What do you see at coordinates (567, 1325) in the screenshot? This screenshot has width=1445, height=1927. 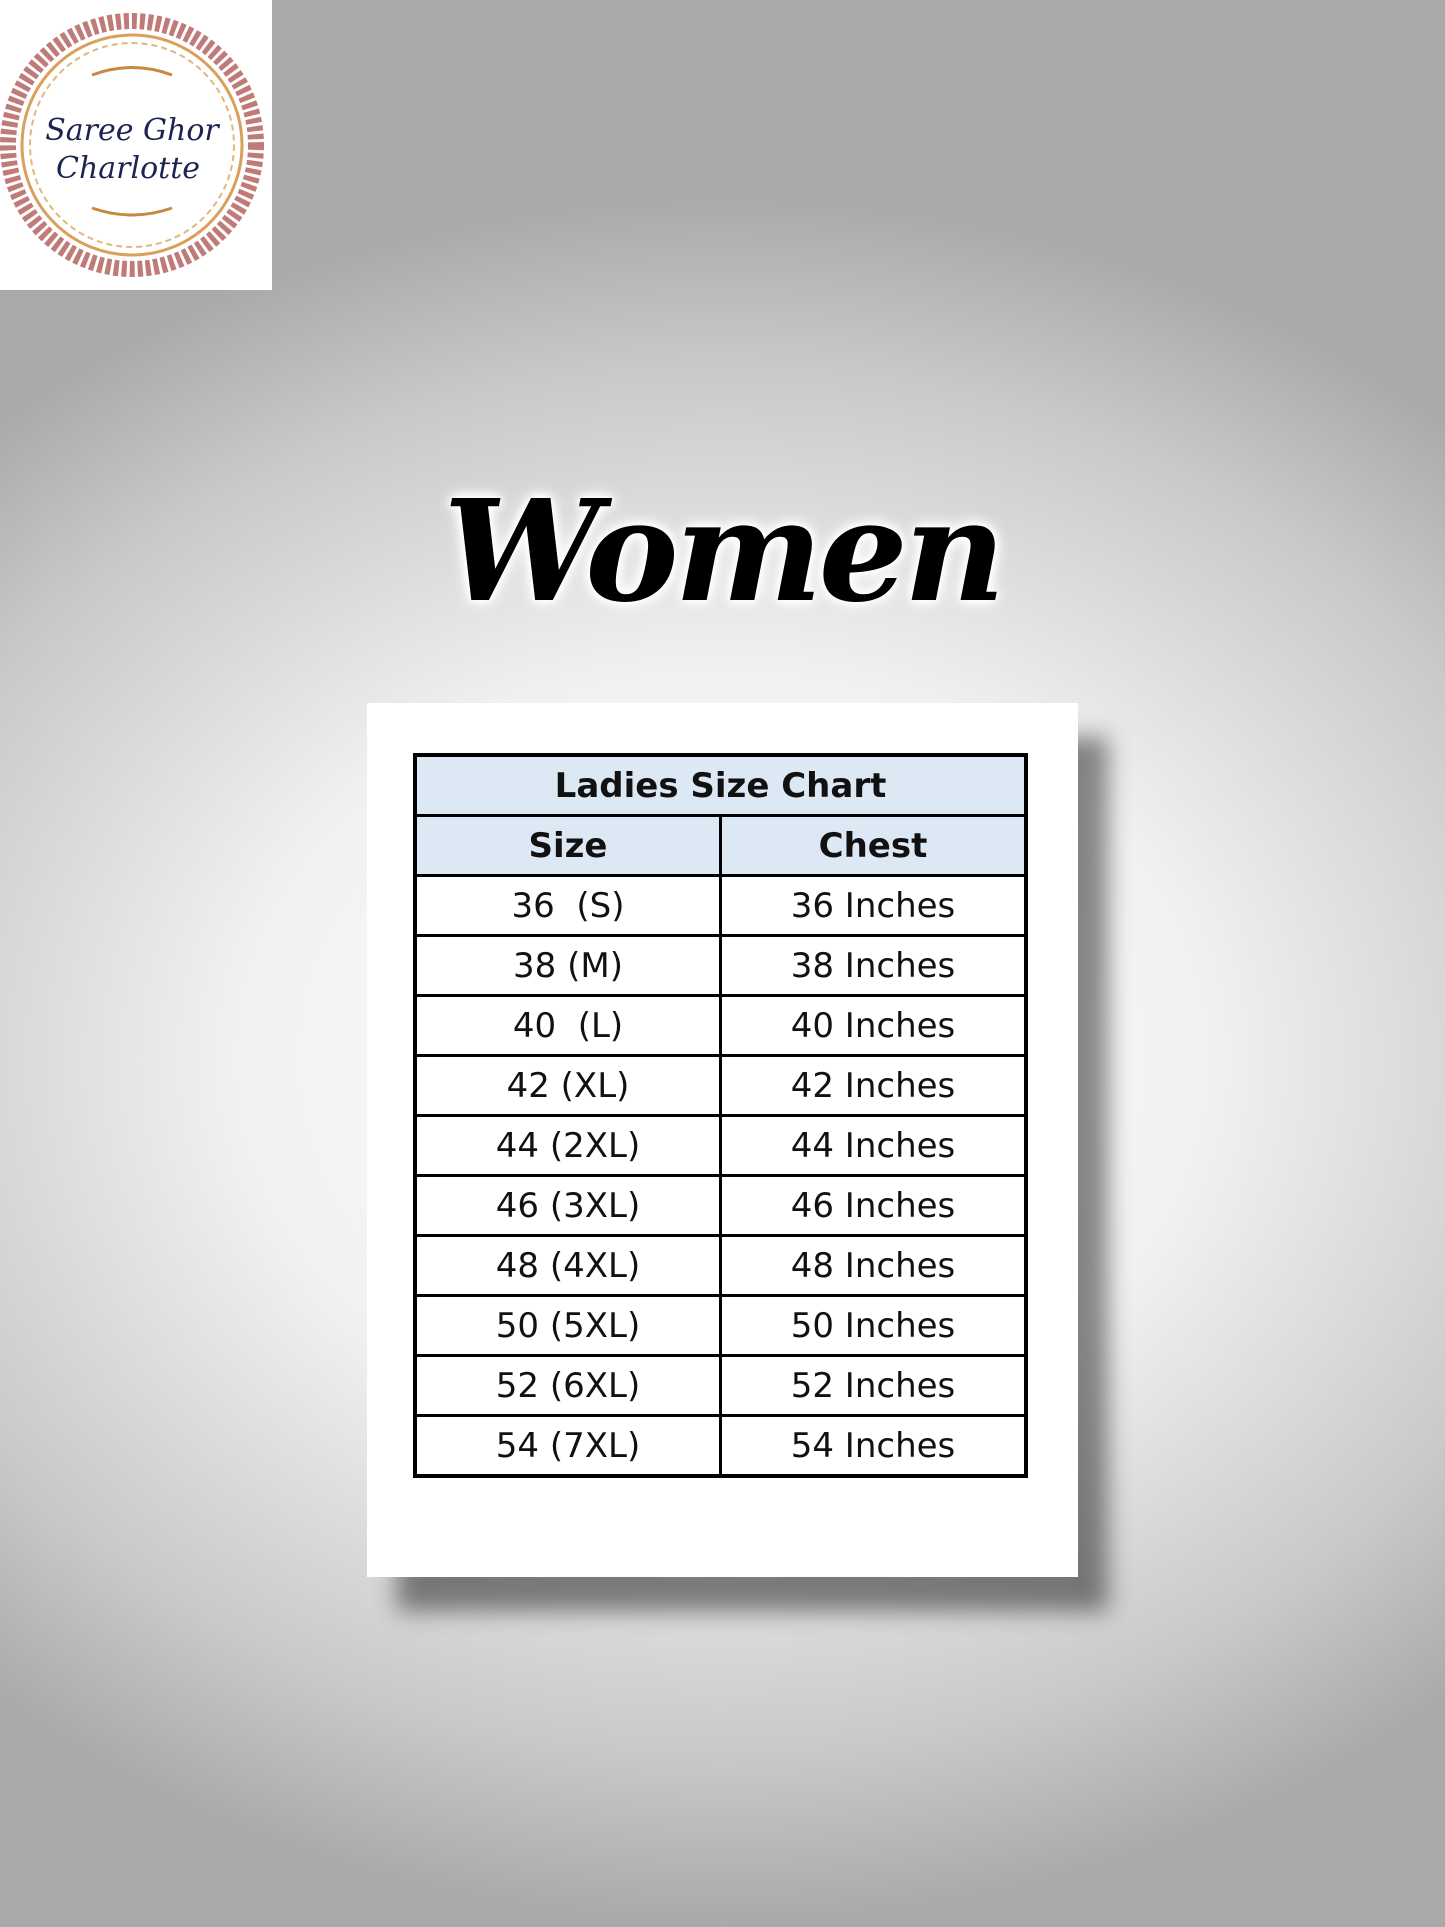 I see `size-cell: 50 (5XL)` at bounding box center [567, 1325].